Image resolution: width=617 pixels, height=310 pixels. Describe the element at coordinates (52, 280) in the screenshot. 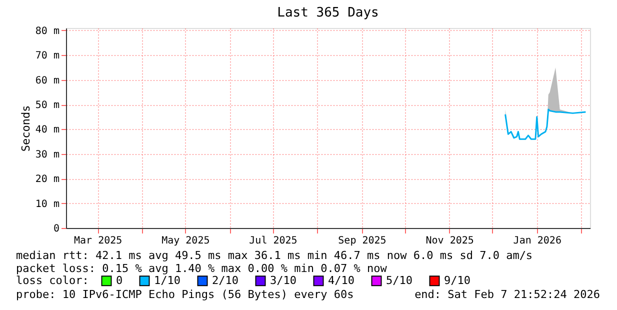

I see `legend-title: loss color:` at that location.